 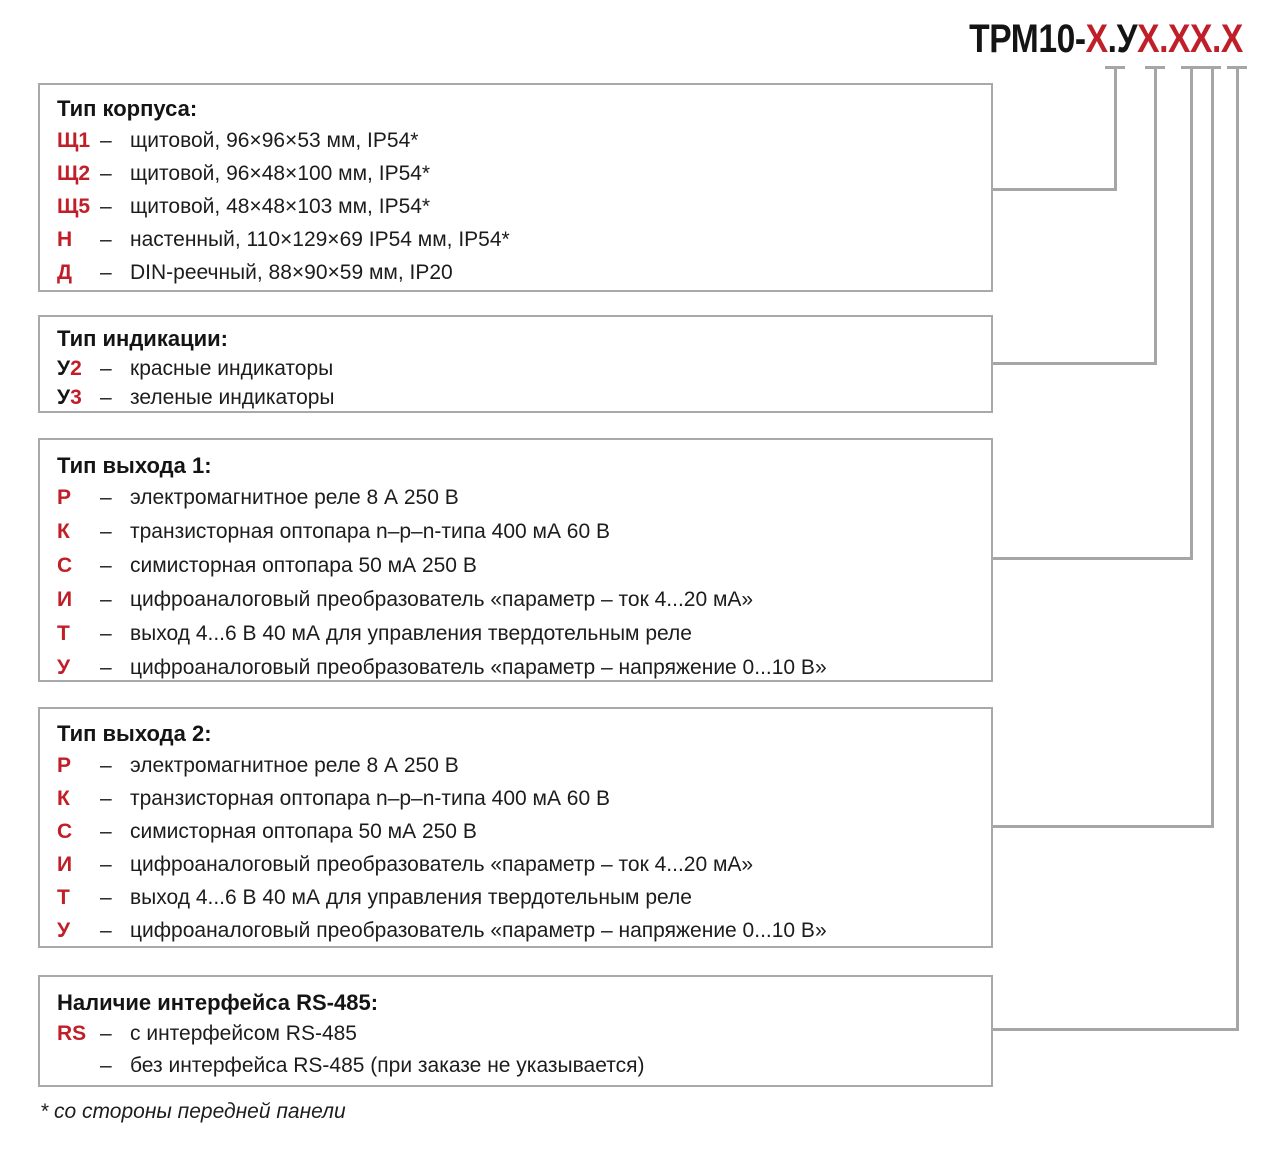 I want to click on rs485-interface-header: Наличие интерфейса RS-485:, so click(x=218, y=1002).